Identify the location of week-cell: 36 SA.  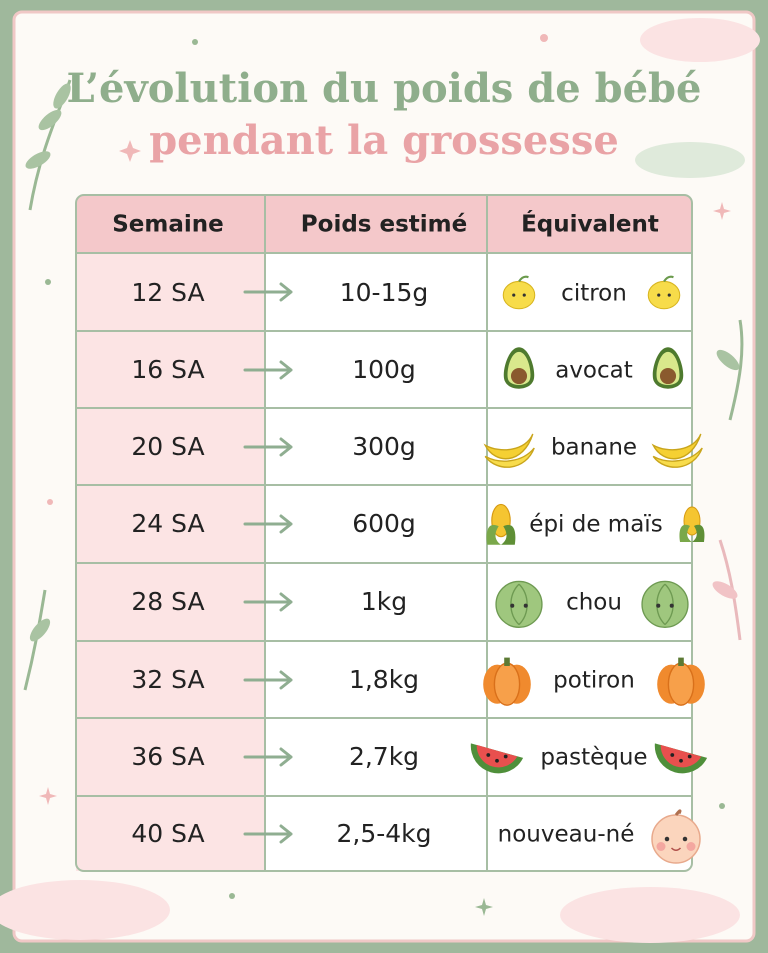
(167, 756).